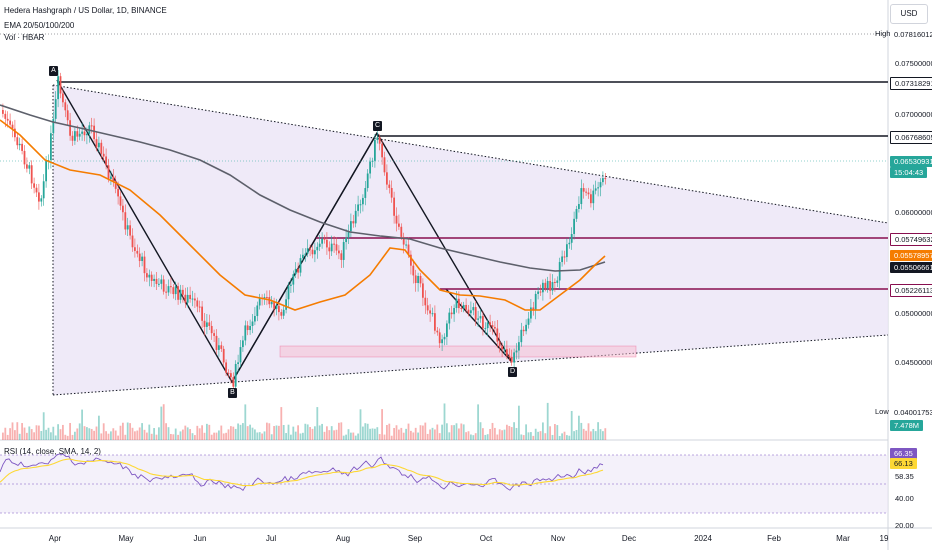 This screenshot has height=550, width=932. Describe the element at coordinates (55, 538) in the screenshot. I see `time-label-apr: Apr` at that location.